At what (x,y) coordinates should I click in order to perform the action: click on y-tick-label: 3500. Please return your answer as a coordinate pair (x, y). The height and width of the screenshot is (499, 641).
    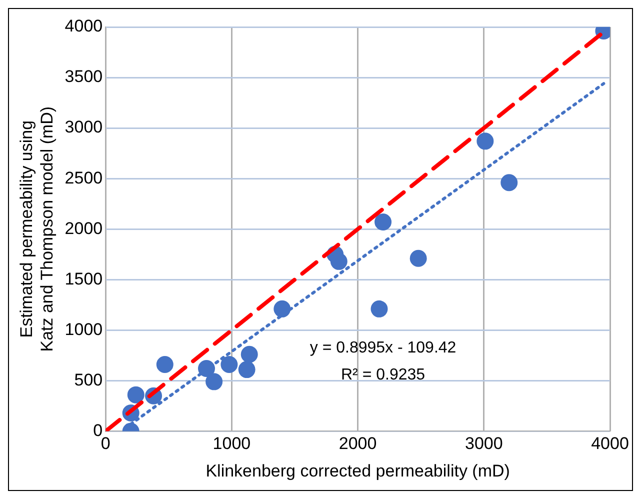
    Looking at the image, I should click on (83, 76).